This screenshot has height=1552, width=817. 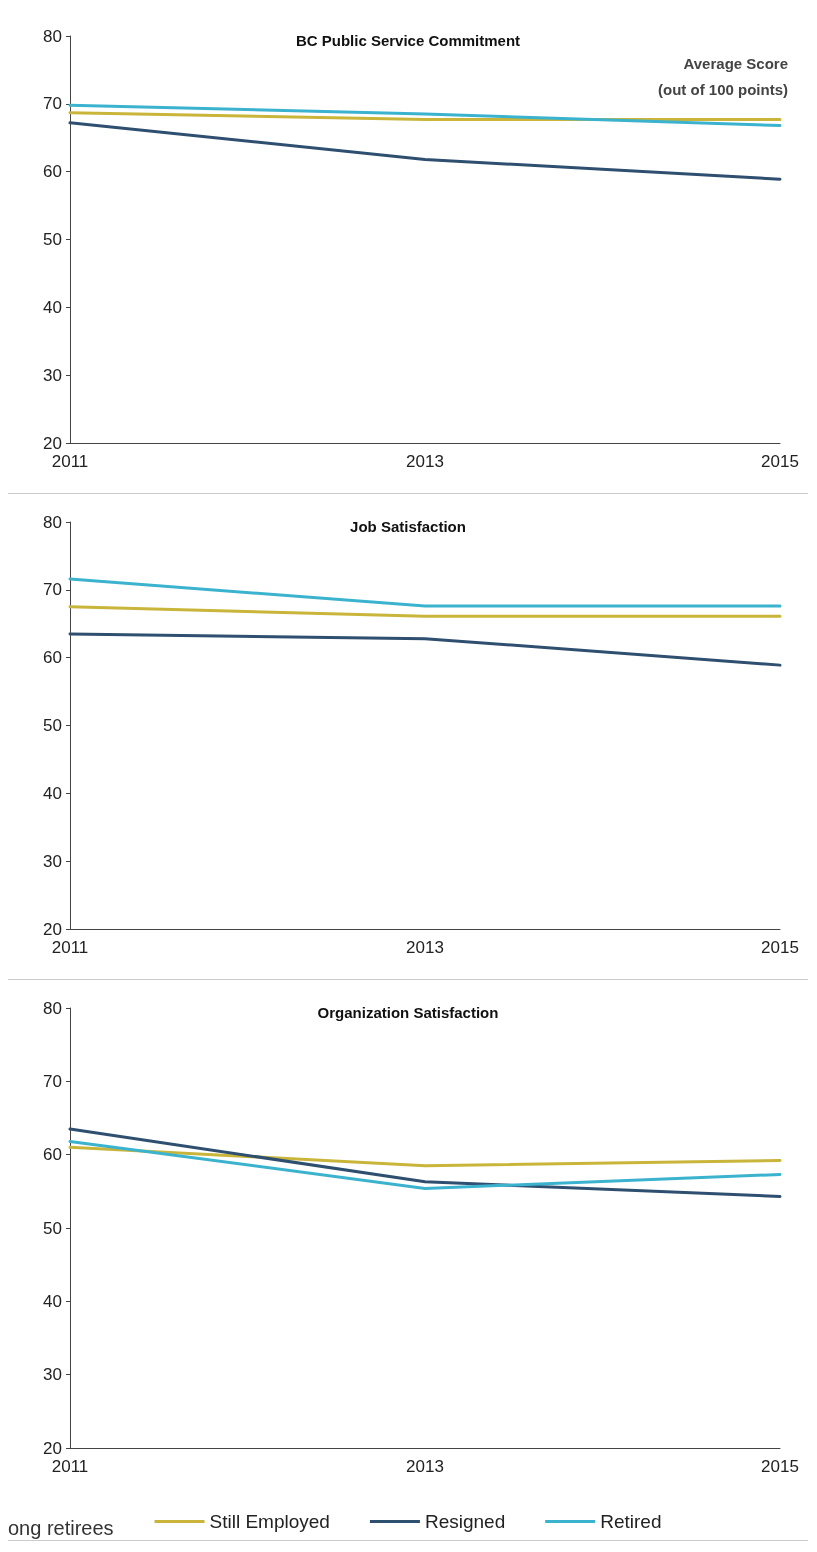 What do you see at coordinates (723, 89) in the screenshot?
I see `annotation: (out of 100 points)` at bounding box center [723, 89].